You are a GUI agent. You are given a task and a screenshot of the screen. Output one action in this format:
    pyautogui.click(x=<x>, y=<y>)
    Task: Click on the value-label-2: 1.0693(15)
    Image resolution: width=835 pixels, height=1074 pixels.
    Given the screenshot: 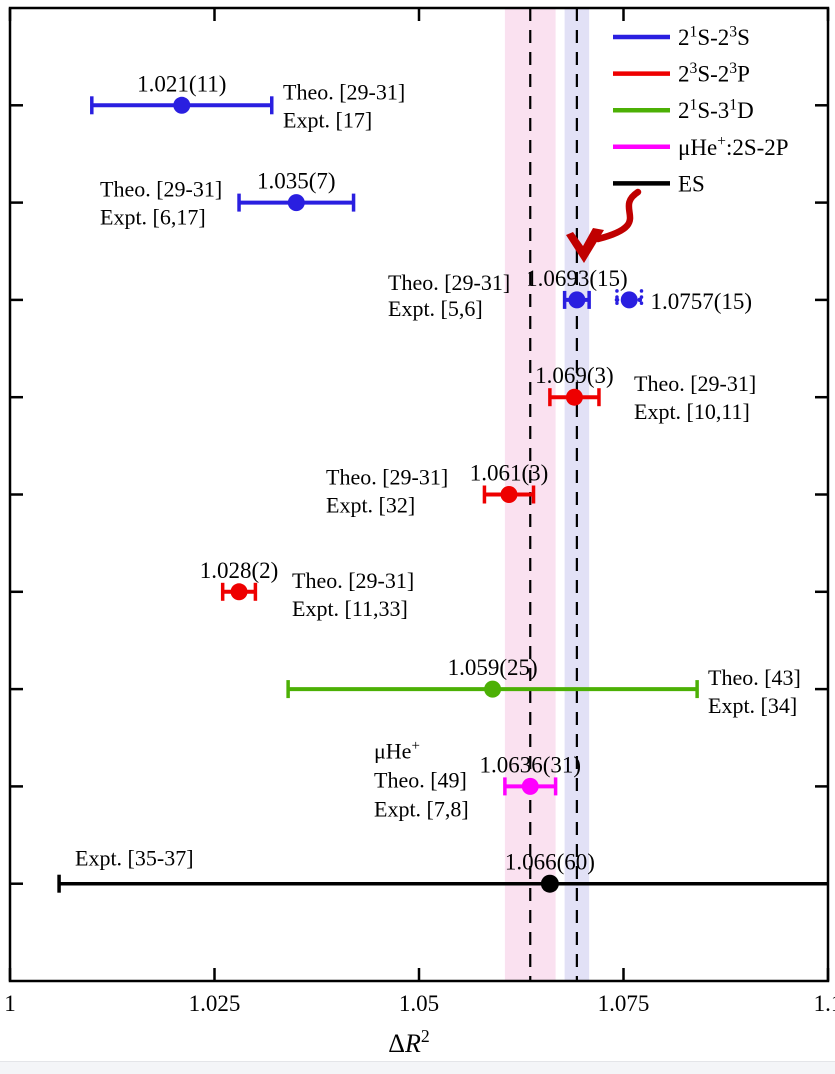 What is the action you would take?
    pyautogui.click(x=577, y=278)
    